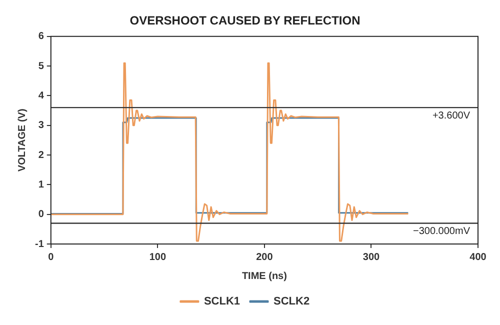 Image resolution: width=500 pixels, height=325 pixels. Describe the element at coordinates (51, 257) in the screenshot. I see `x-tick-label: 0` at that location.